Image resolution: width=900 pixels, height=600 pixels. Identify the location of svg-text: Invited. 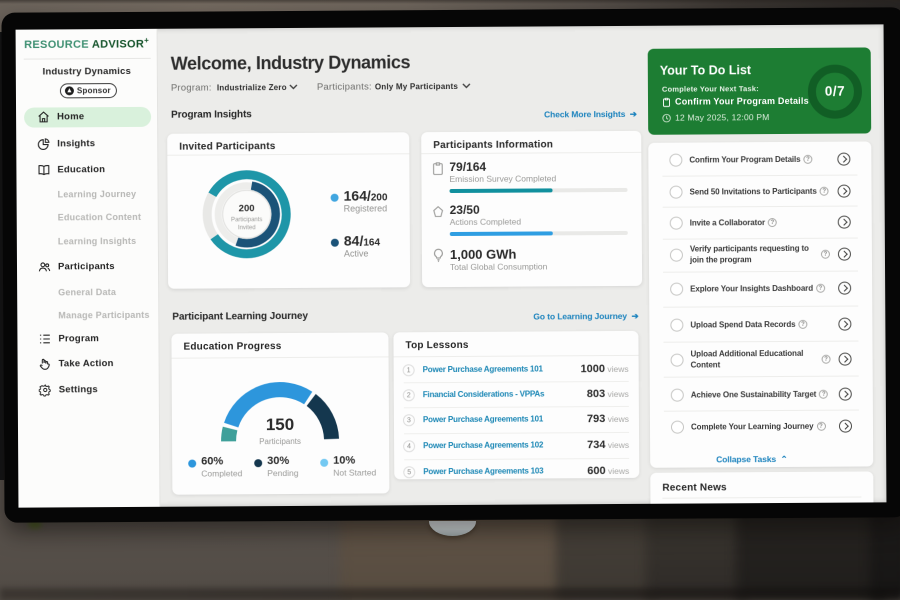
(247, 228).